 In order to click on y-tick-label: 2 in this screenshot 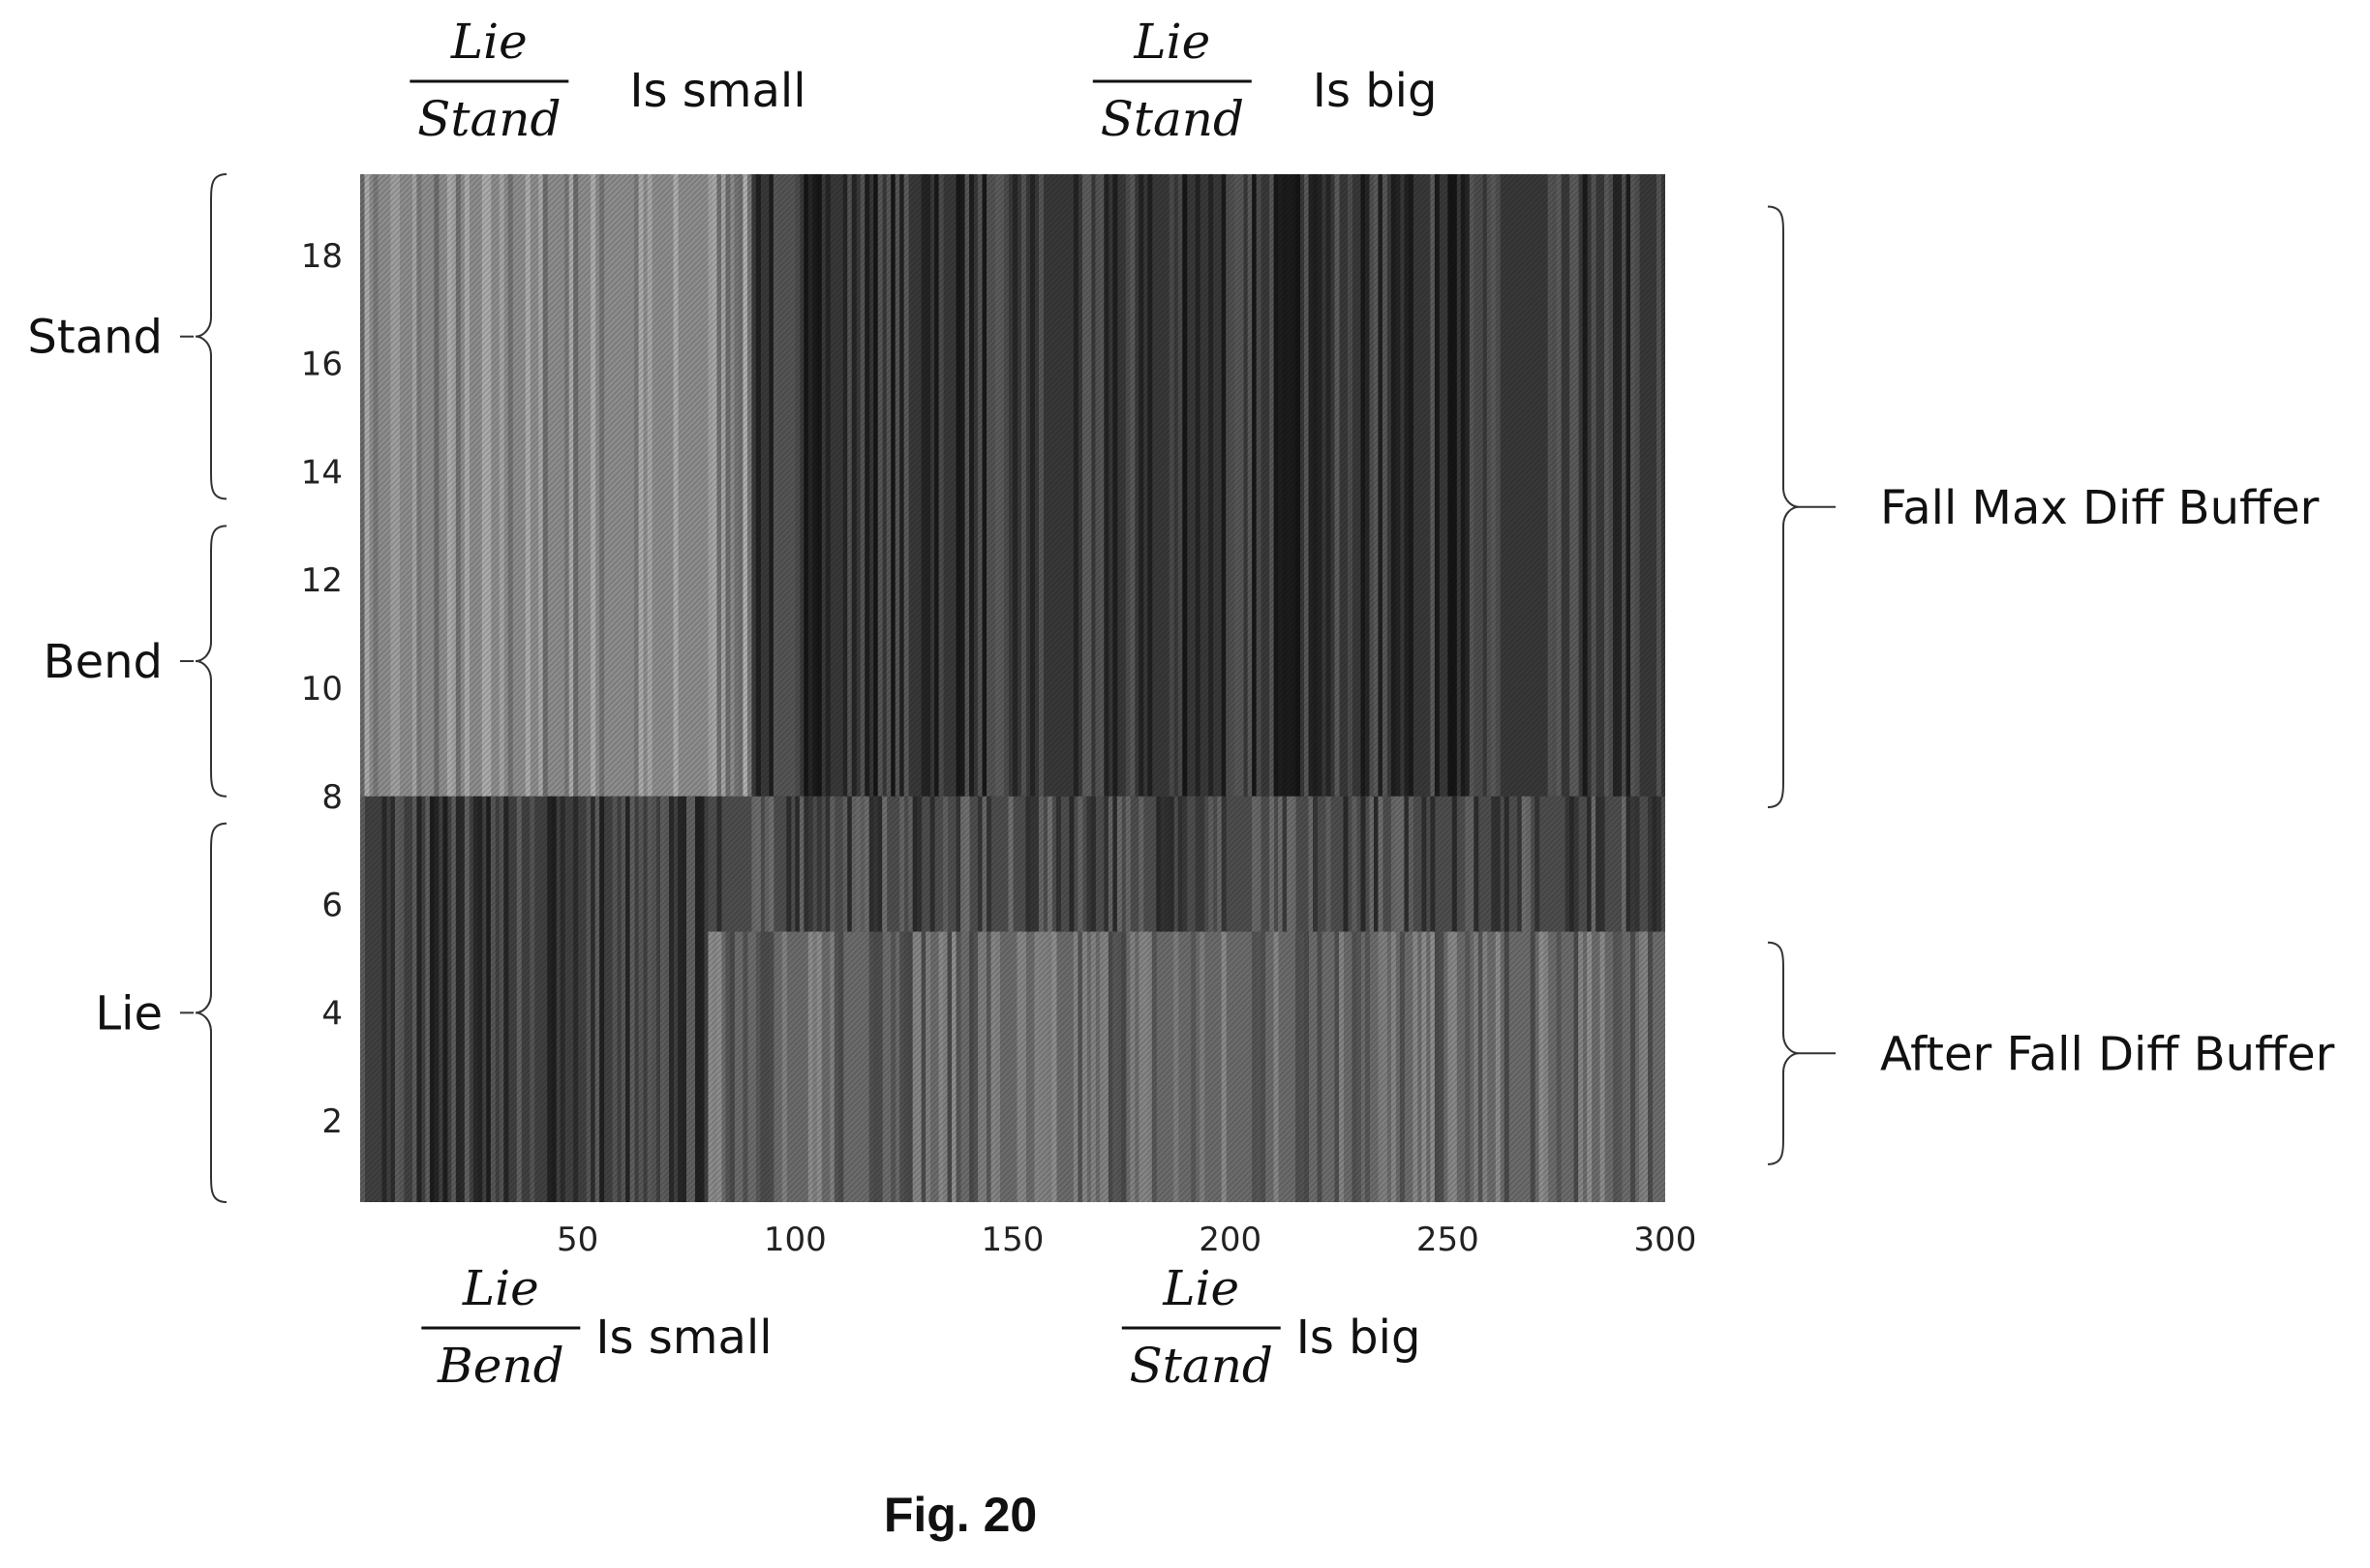, I will do `click(332, 1121)`.